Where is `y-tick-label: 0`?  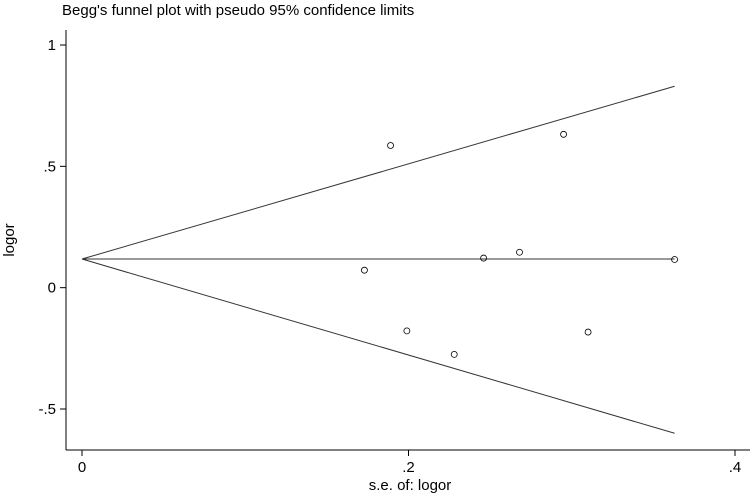
y-tick-label: 0 is located at coordinates (52, 288).